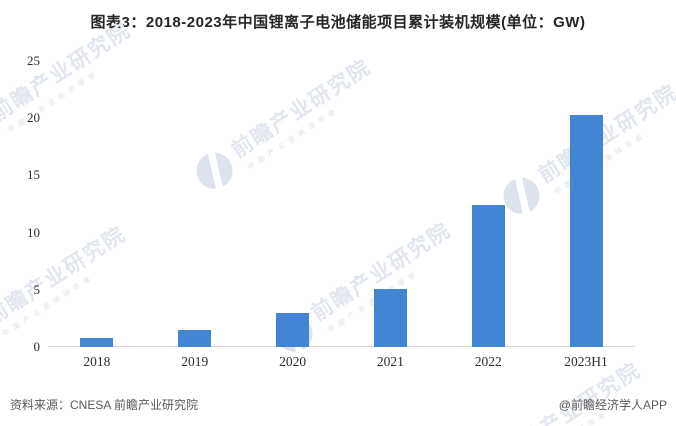  Describe the element at coordinates (33, 175) in the screenshot. I see `y-tick-label: 15` at that location.